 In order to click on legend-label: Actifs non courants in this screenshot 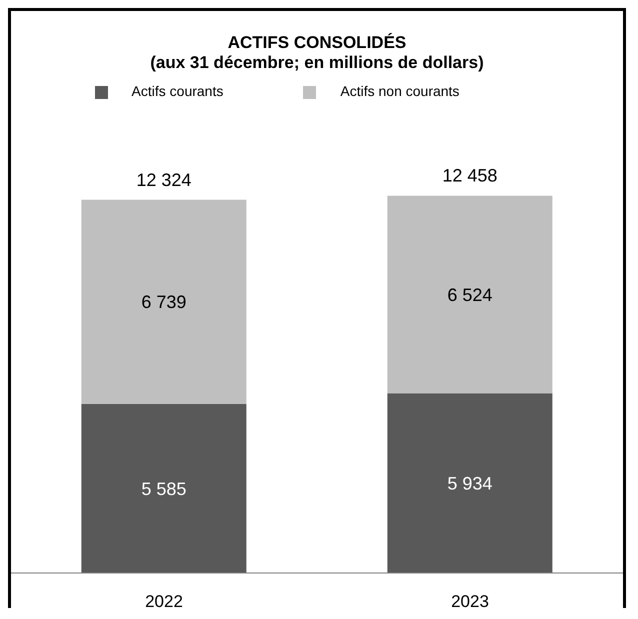, I will do `click(400, 91)`.